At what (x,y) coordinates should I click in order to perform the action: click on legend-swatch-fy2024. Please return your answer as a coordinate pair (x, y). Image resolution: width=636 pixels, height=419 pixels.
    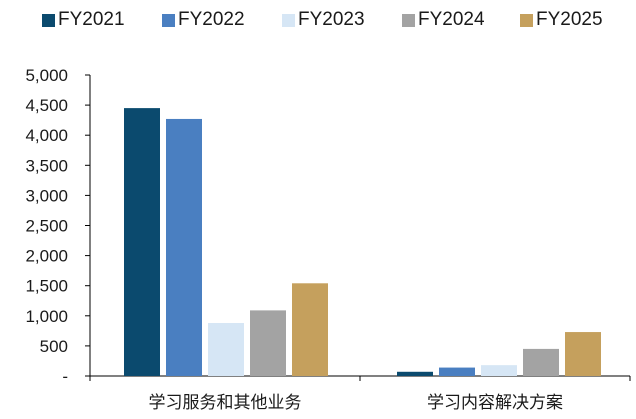
    Looking at the image, I should click on (408, 20).